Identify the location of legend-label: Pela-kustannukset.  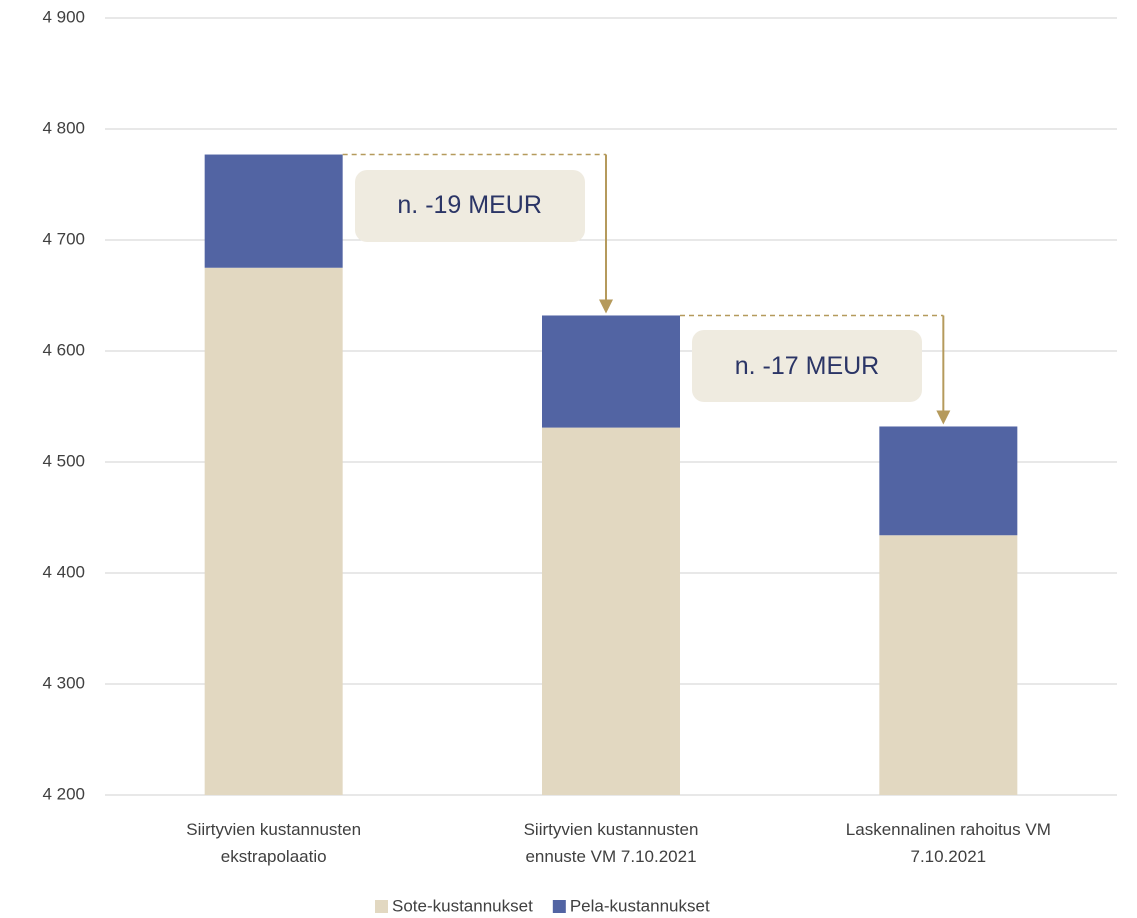
(640, 905).